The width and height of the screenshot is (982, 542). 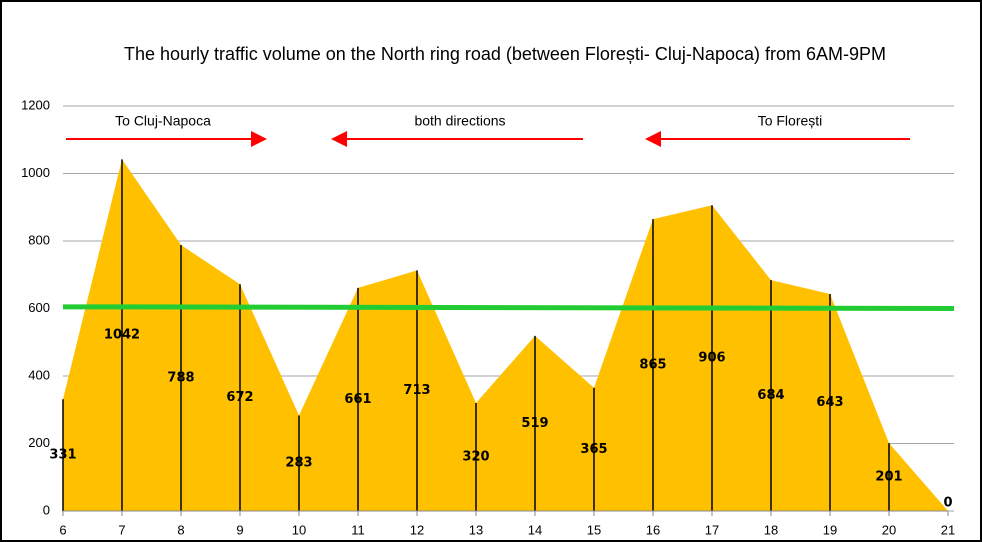 I want to click on annotation: both directions, so click(x=459, y=121).